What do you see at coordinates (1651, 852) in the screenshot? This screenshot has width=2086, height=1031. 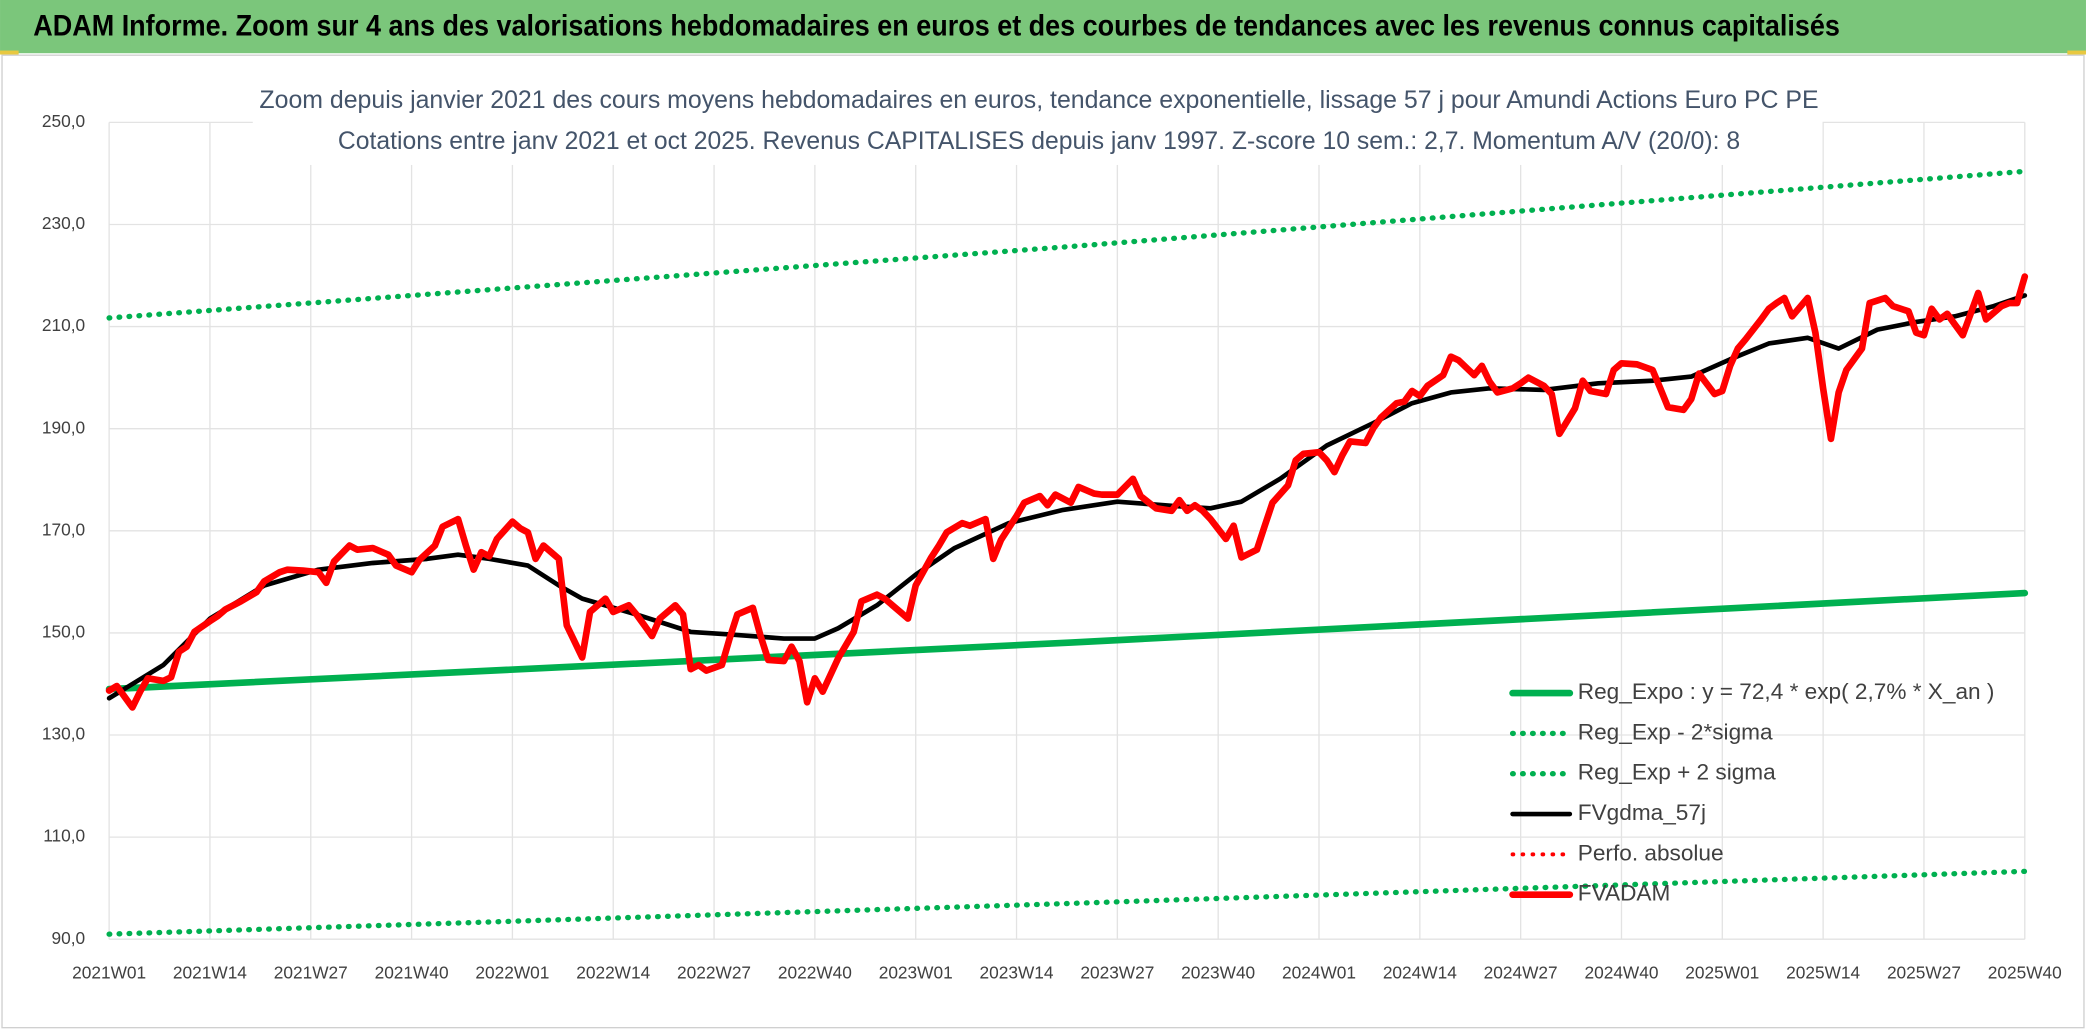 I see `legend-label: Perfo. absolue` at bounding box center [1651, 852].